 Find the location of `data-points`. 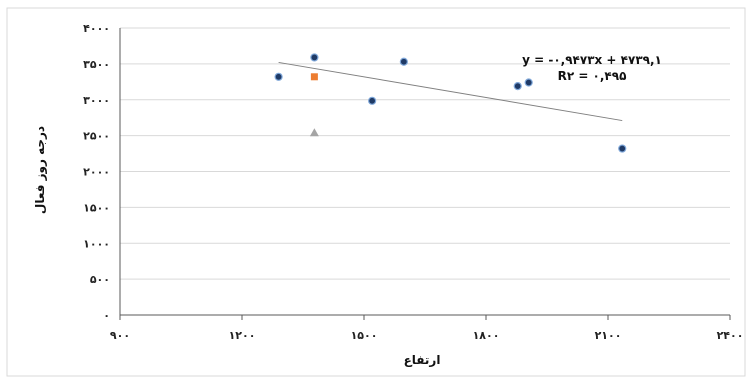

data-points is located at coordinates (450, 103).